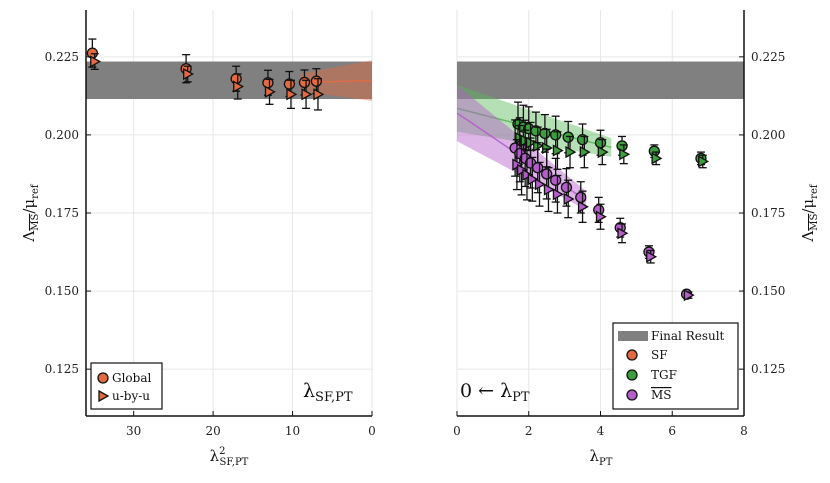 The width and height of the screenshot is (830, 483). Describe the element at coordinates (601, 431) in the screenshot. I see `x-tick-label: 4` at that location.